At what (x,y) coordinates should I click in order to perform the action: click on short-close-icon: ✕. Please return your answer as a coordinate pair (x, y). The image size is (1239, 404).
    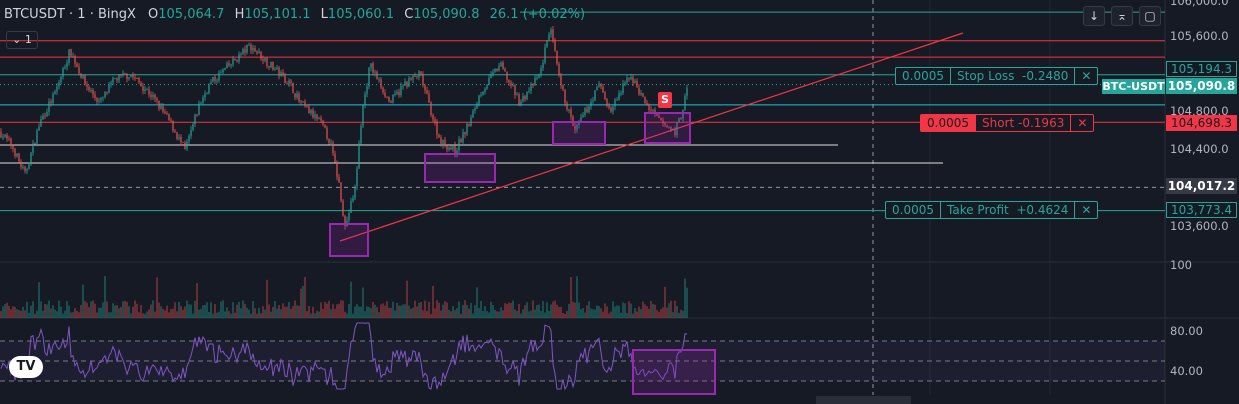
    Looking at the image, I should click on (1082, 123).